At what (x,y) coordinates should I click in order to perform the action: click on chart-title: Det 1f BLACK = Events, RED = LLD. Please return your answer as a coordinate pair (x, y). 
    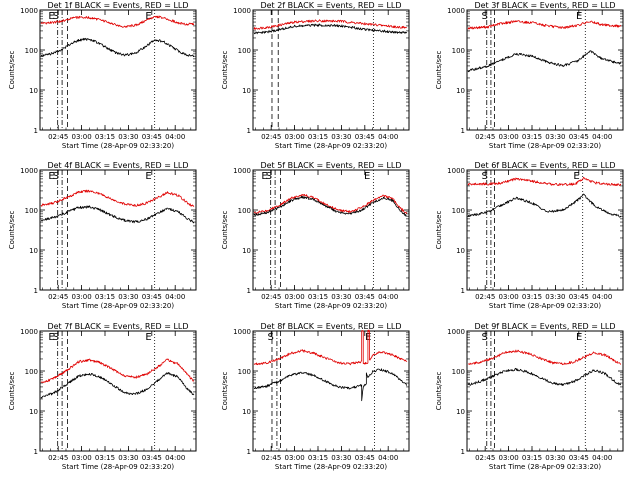
    Looking at the image, I should click on (117, 5).